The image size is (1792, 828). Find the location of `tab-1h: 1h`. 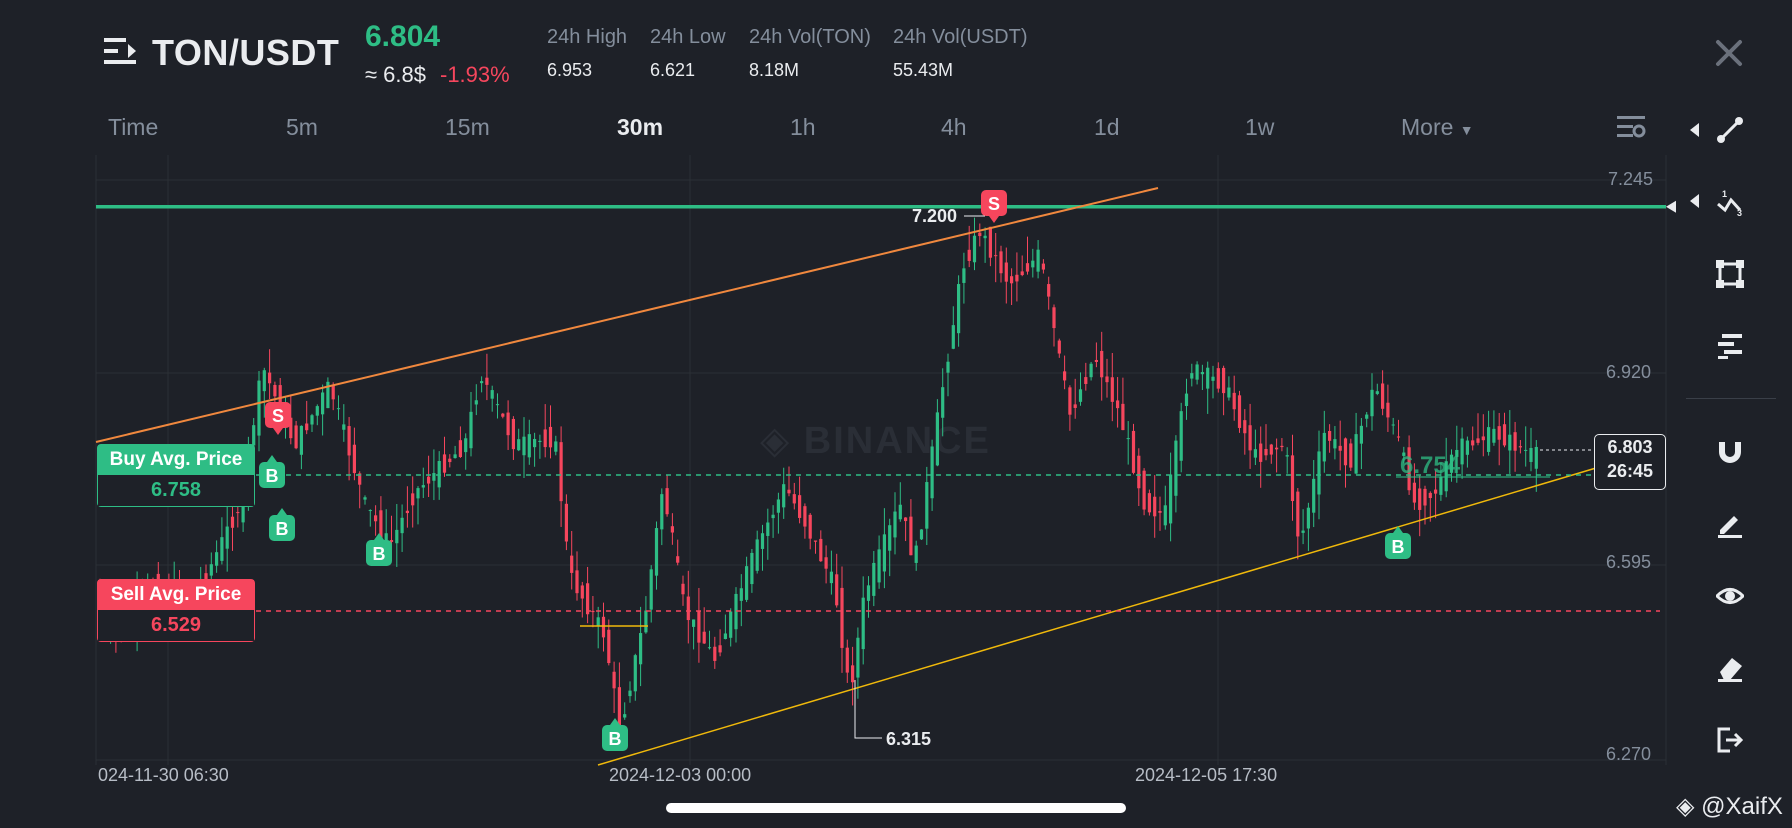

tab-1h: 1h is located at coordinates (803, 127).